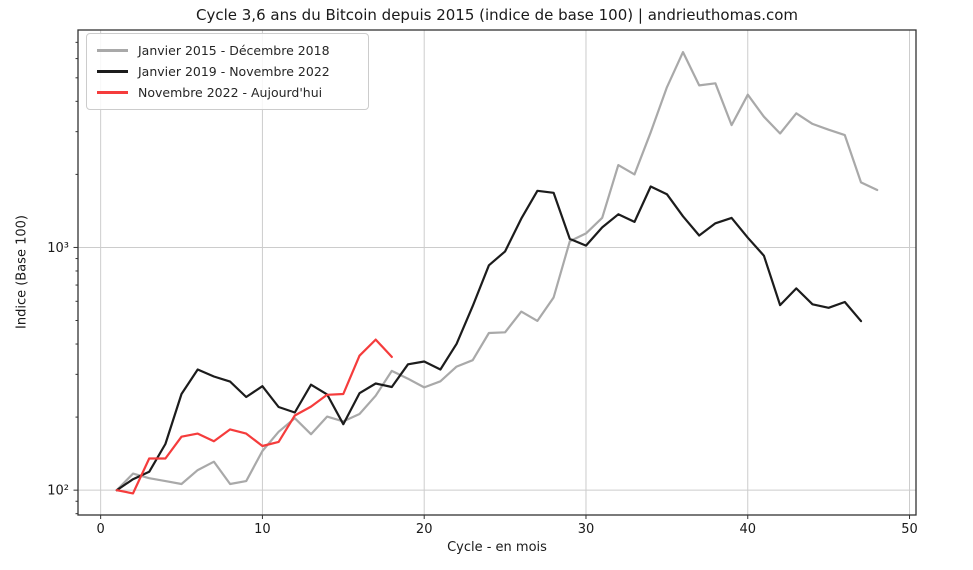  I want to click on x-tick-labels: 0 10 20 30 40 50, so click(507, 529).